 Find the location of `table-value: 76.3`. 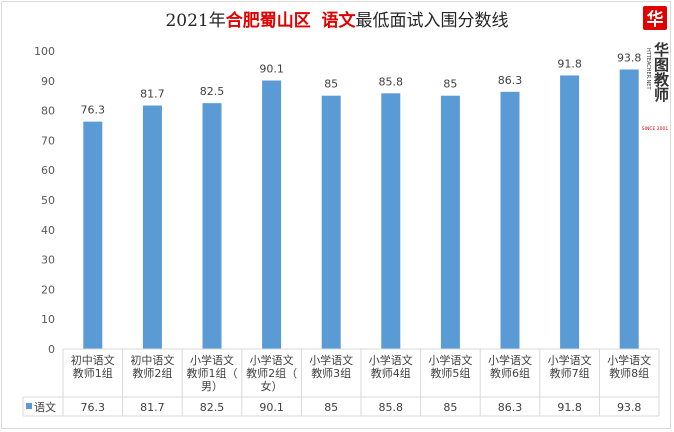

table-value: 76.3 is located at coordinates (93, 407).